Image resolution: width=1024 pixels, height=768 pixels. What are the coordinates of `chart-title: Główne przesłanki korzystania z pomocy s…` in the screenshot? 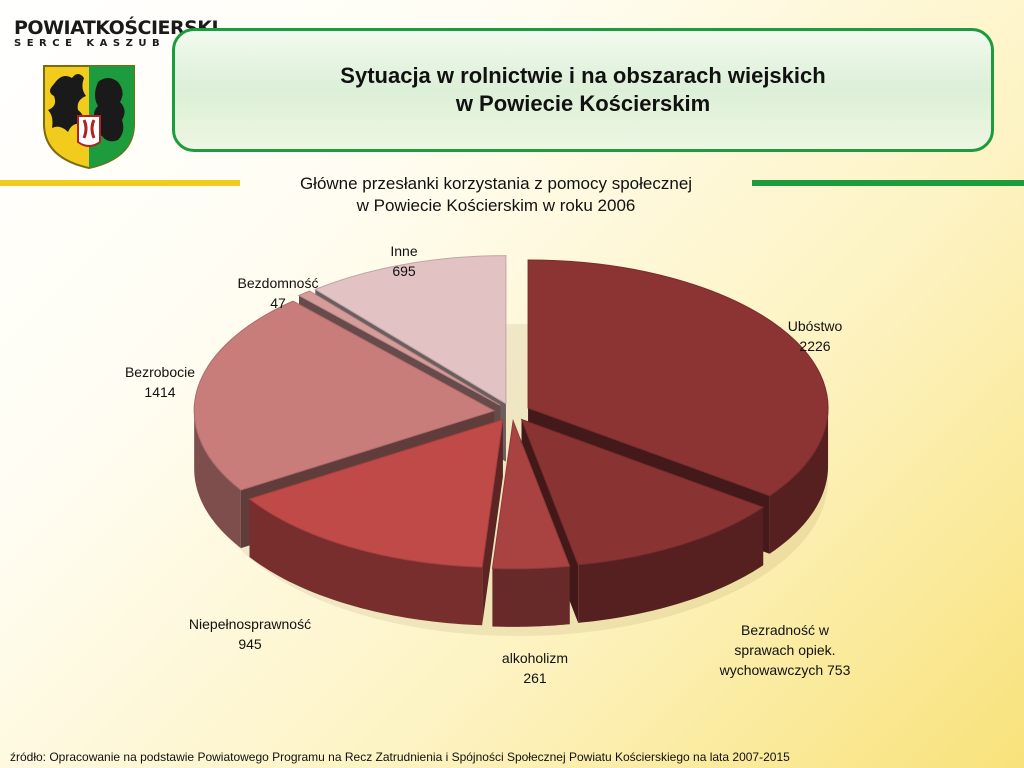 It's located at (496, 195).